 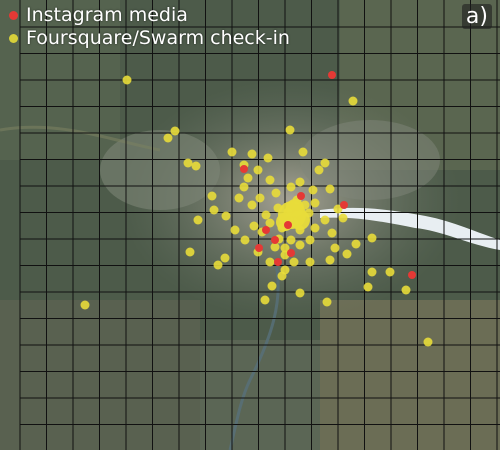 I want to click on legend-item-foursquare: Foursquare/Swarm check-in, so click(x=148, y=38).